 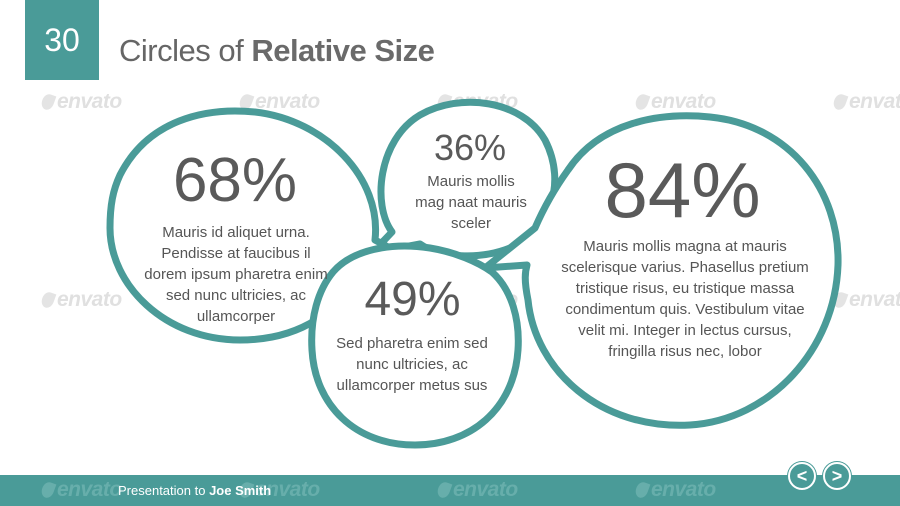 What do you see at coordinates (240, 490) in the screenshot?
I see `footer-presenter-name: Joe Smith` at bounding box center [240, 490].